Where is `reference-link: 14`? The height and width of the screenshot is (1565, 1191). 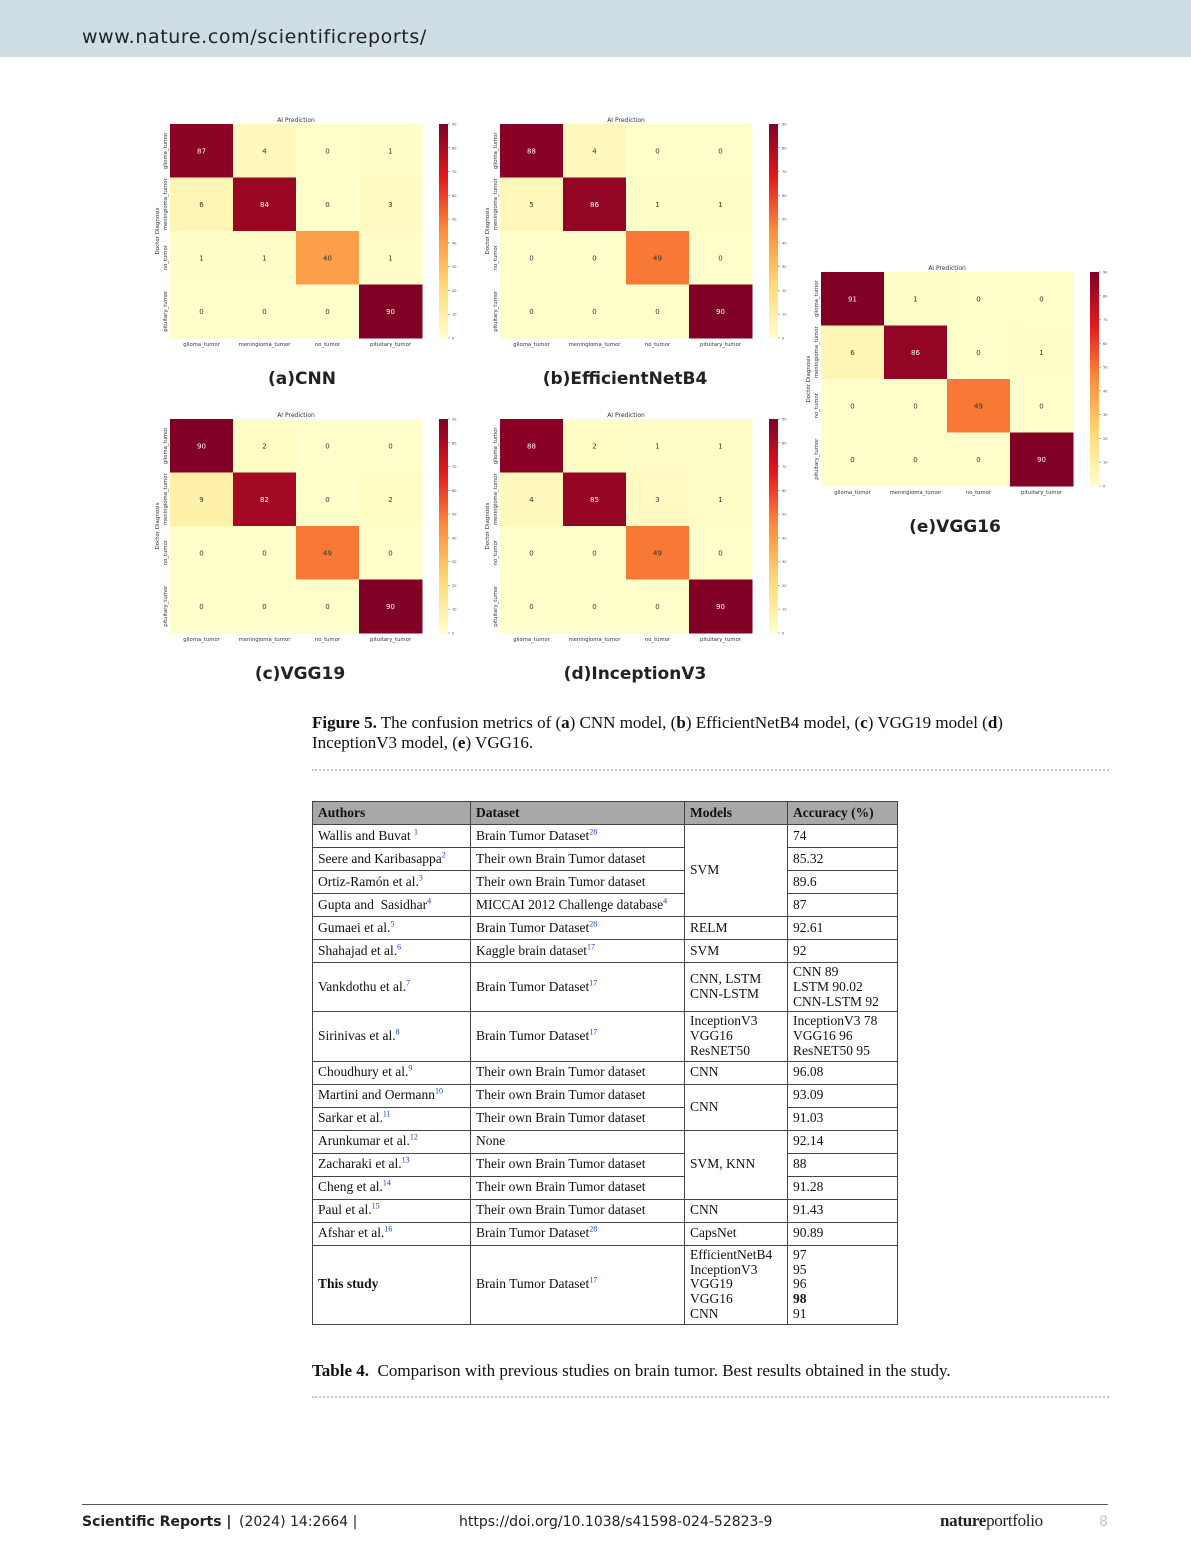
reference-link: 14 is located at coordinates (386, 1183).